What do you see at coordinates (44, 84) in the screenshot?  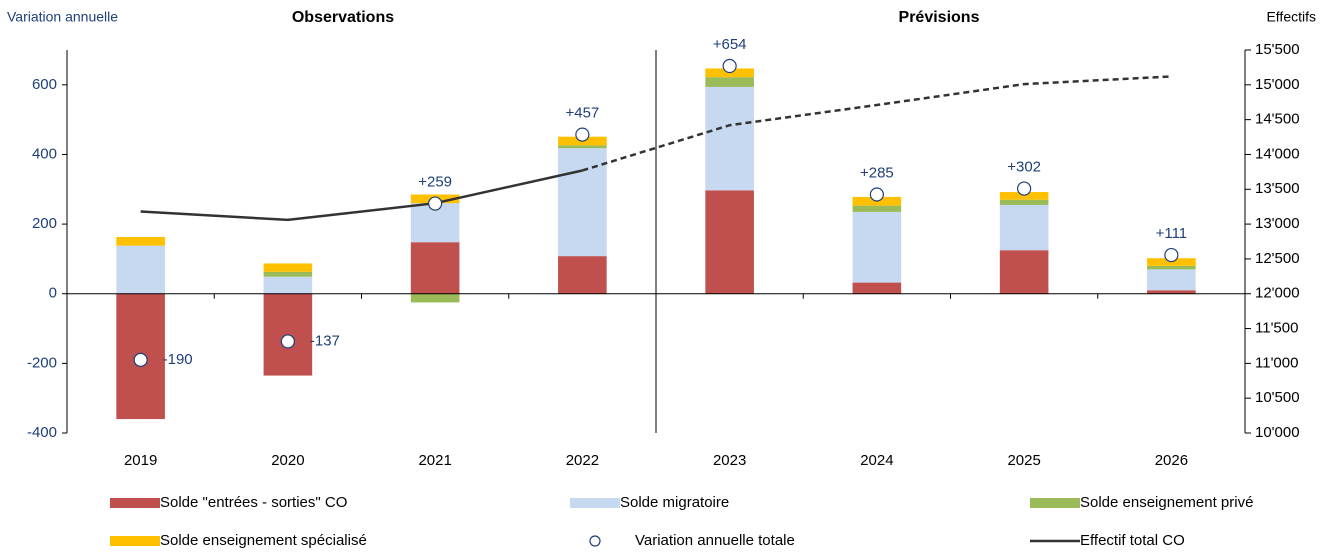 I see `y-tick-label: 600` at bounding box center [44, 84].